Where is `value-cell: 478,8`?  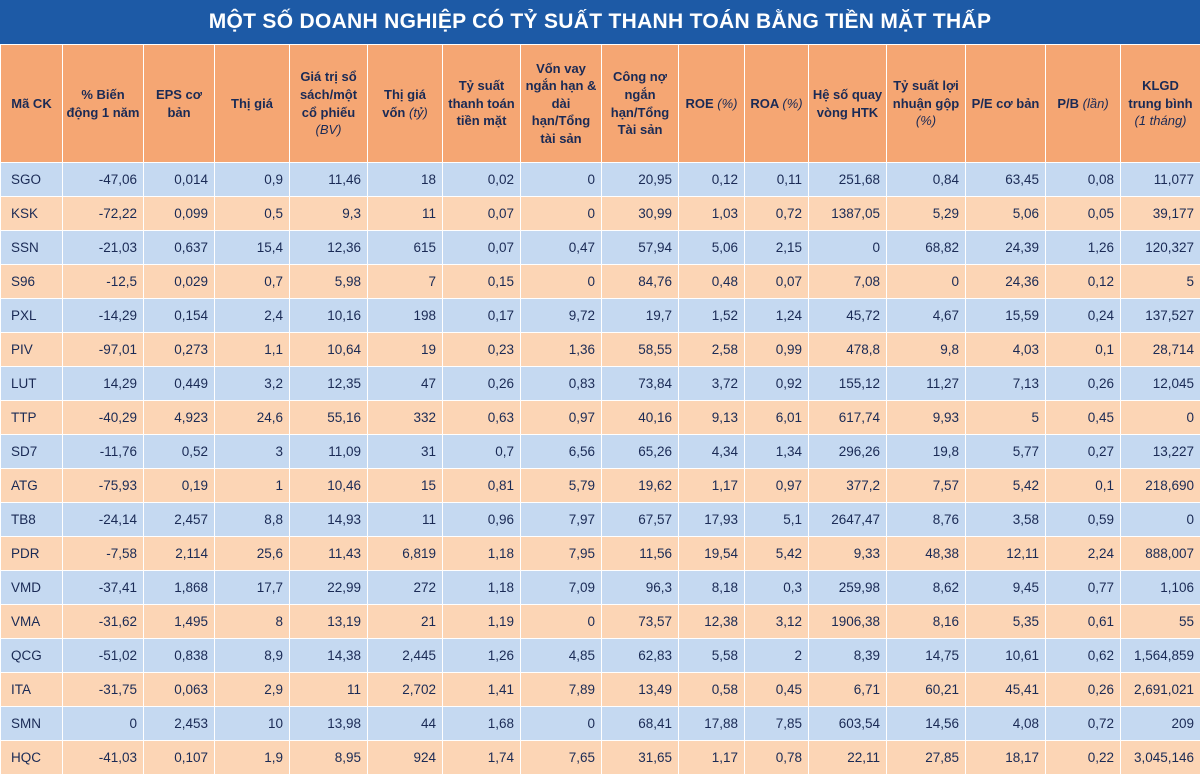
value-cell: 478,8 is located at coordinates (848, 350).